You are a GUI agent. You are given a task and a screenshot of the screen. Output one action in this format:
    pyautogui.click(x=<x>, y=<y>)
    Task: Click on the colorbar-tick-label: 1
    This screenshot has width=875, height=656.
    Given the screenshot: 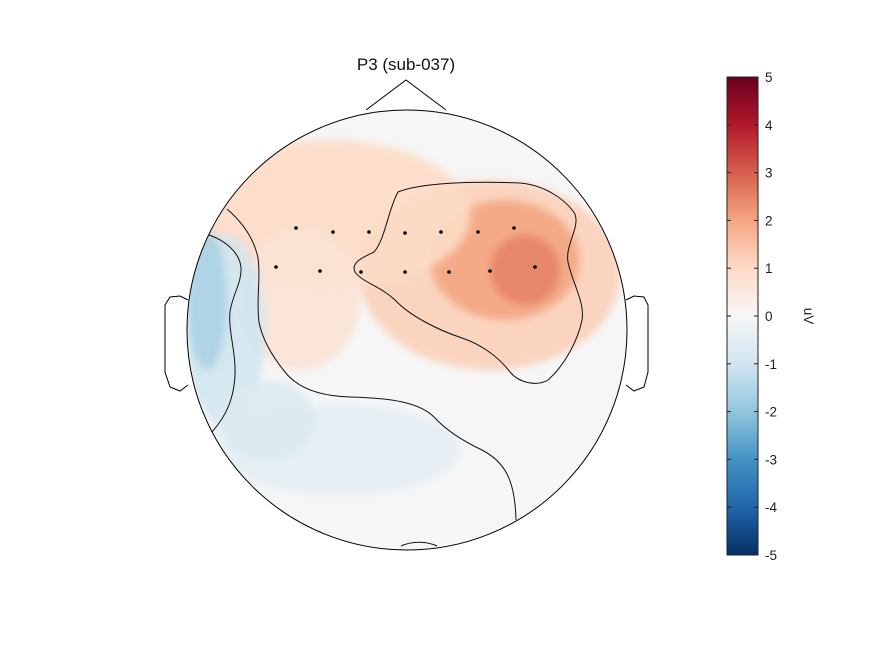 What is the action you would take?
    pyautogui.click(x=769, y=268)
    